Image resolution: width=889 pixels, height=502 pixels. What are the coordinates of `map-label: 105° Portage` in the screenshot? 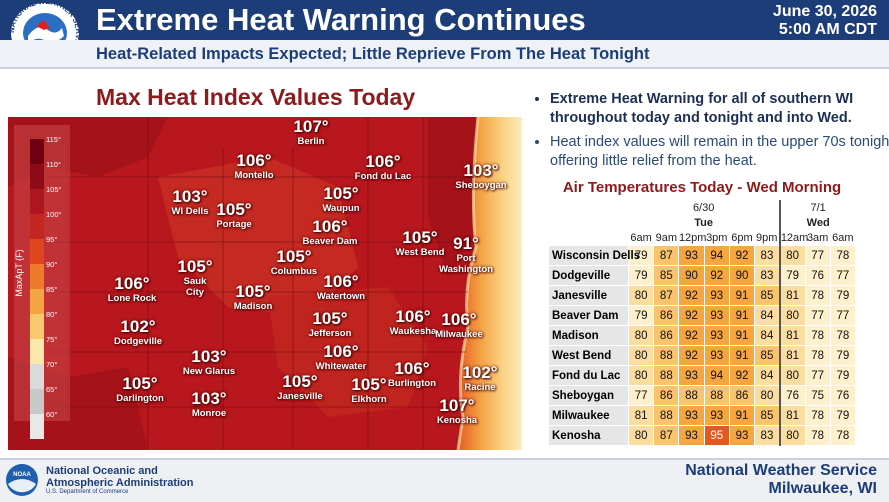 It's located at (233, 216).